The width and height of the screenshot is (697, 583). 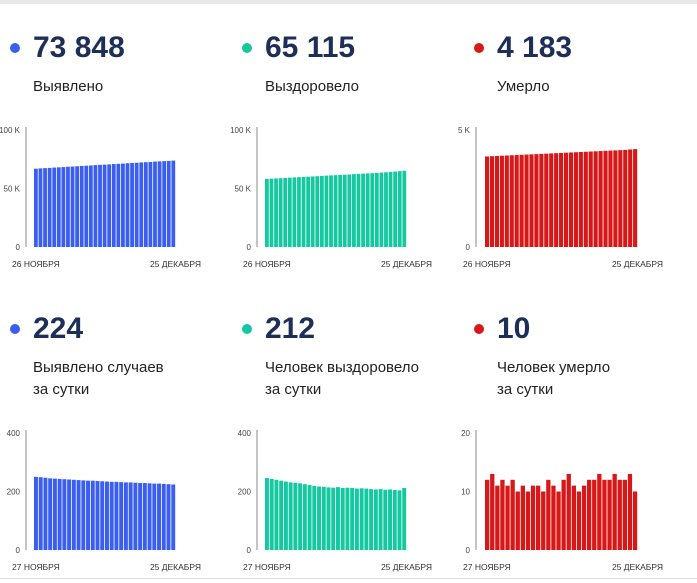 What do you see at coordinates (116, 356) in the screenshot?
I see `stat-panel: 224 Выявлено случаев за сутки` at bounding box center [116, 356].